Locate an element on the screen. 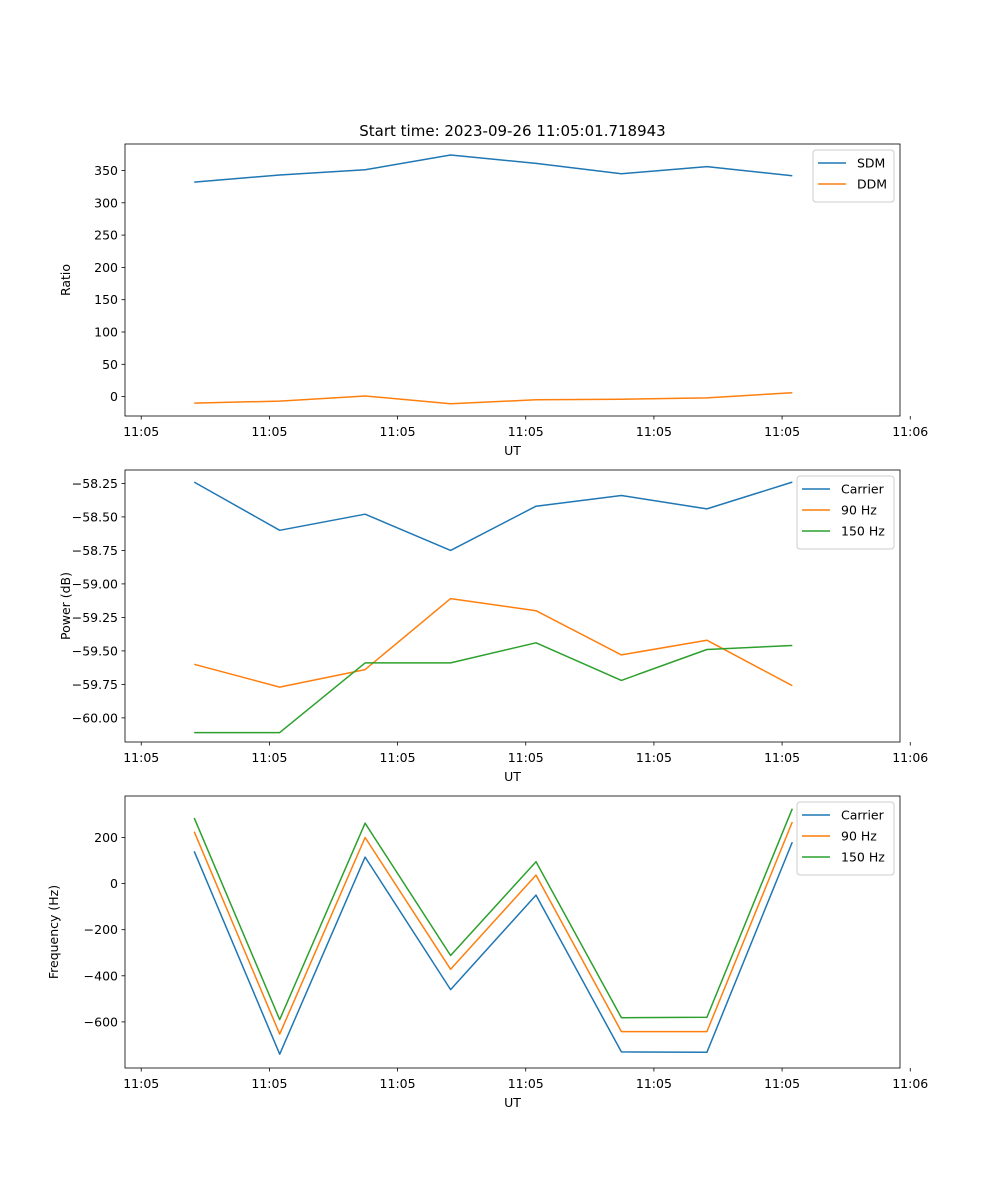  figure-title: Start time: 2023-09-26 11:05:01.718943 is located at coordinates (512, 131).